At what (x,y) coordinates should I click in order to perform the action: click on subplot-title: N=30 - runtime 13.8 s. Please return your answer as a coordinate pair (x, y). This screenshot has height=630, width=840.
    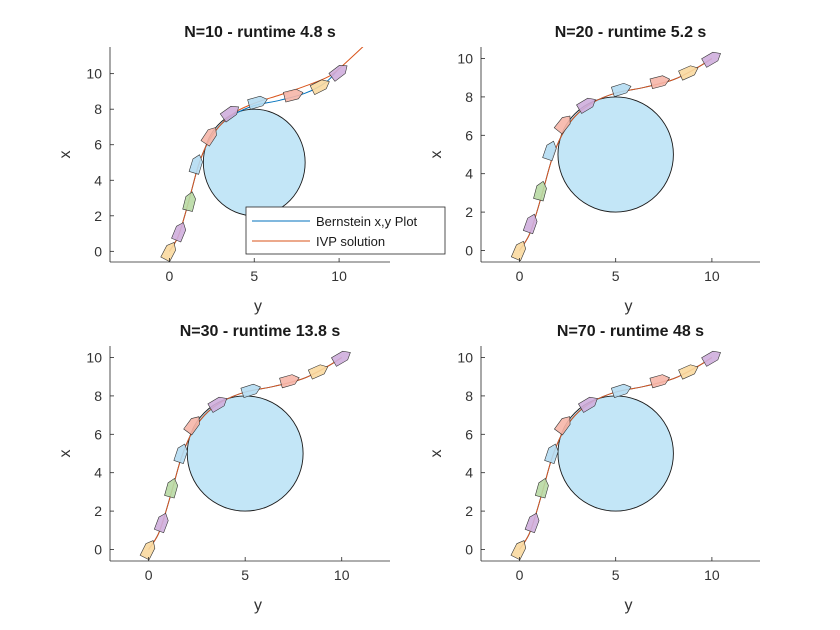
    Looking at the image, I should click on (260, 331).